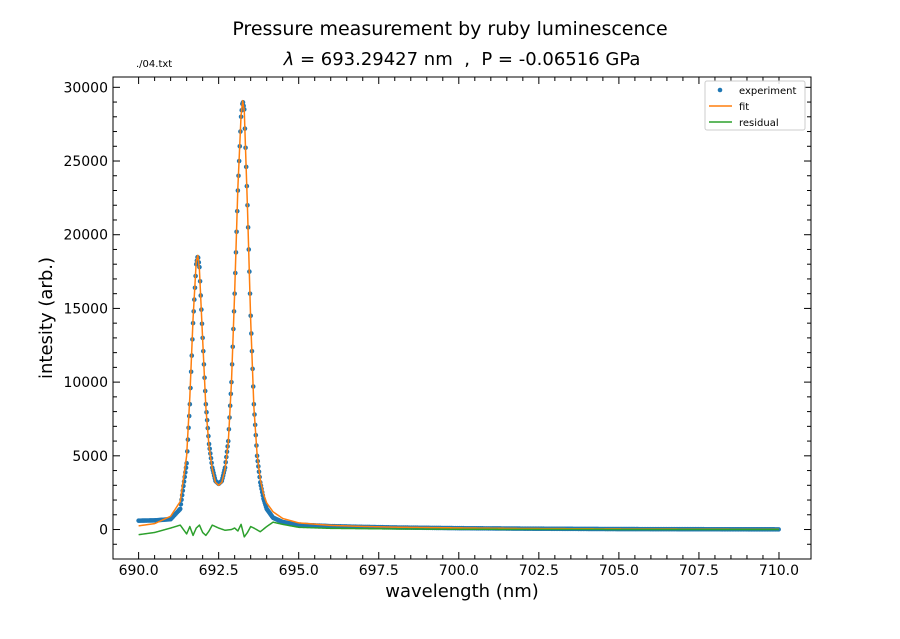  Describe the element at coordinates (759, 123) in the screenshot. I see `legend-label-residual: residual` at that location.